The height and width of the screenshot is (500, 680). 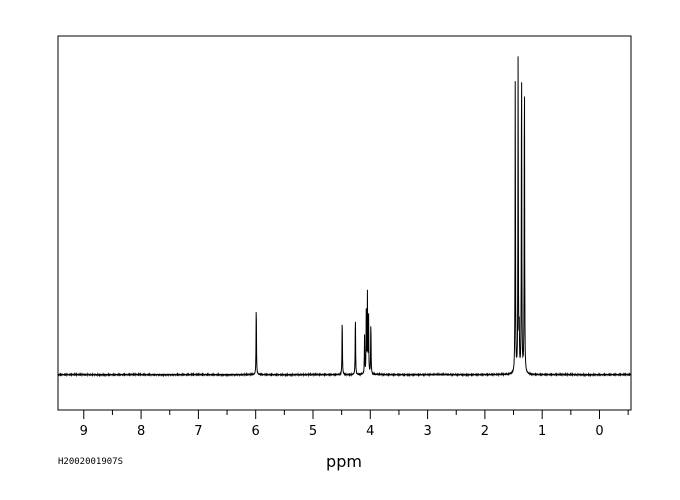 What do you see at coordinates (256, 431) in the screenshot?
I see `x-tick-label: 6` at bounding box center [256, 431].